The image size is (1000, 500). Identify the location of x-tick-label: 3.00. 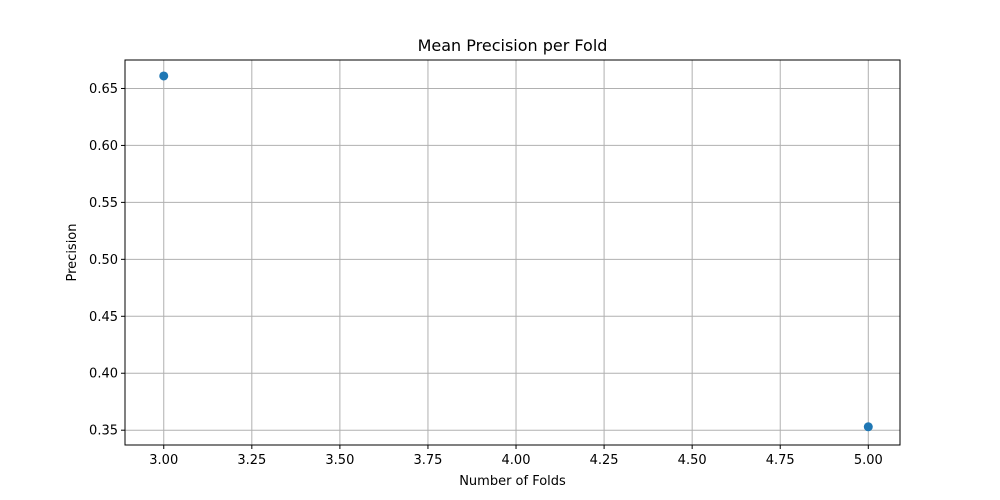
(163, 460).